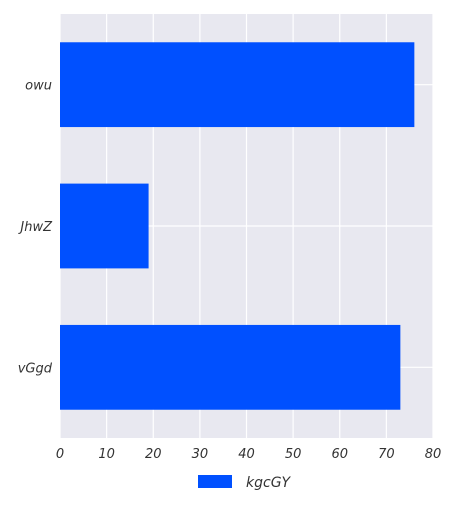 The width and height of the screenshot is (456, 532). Describe the element at coordinates (386, 454) in the screenshot. I see `x-tick-label-7: 70` at that location.